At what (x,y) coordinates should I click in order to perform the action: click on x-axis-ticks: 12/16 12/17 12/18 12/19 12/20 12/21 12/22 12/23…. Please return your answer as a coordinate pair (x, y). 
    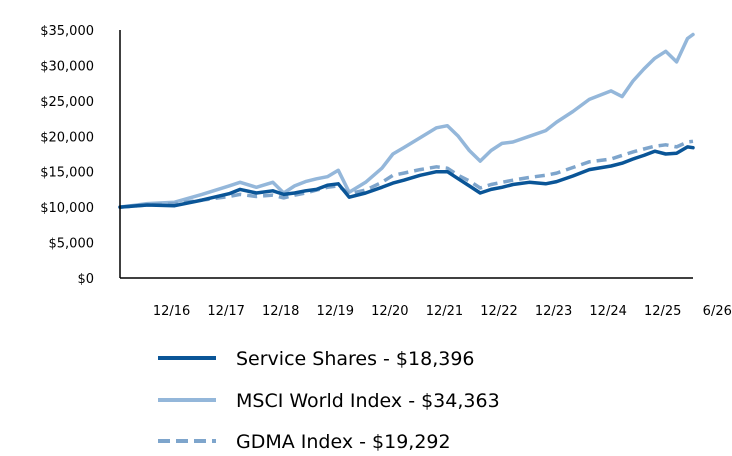
    Looking at the image, I should click on (442, 311).